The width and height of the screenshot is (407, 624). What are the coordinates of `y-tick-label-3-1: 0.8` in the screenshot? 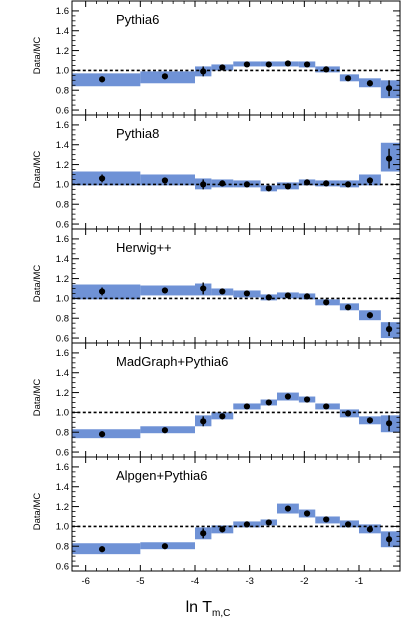 It's located at (62, 433).